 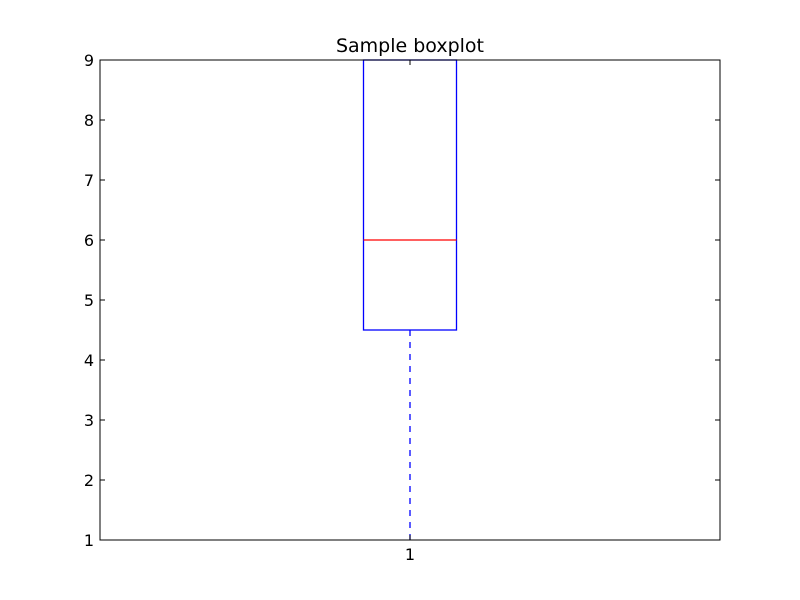 What do you see at coordinates (89, 300) in the screenshot?
I see `y-tick-label: 5` at bounding box center [89, 300].